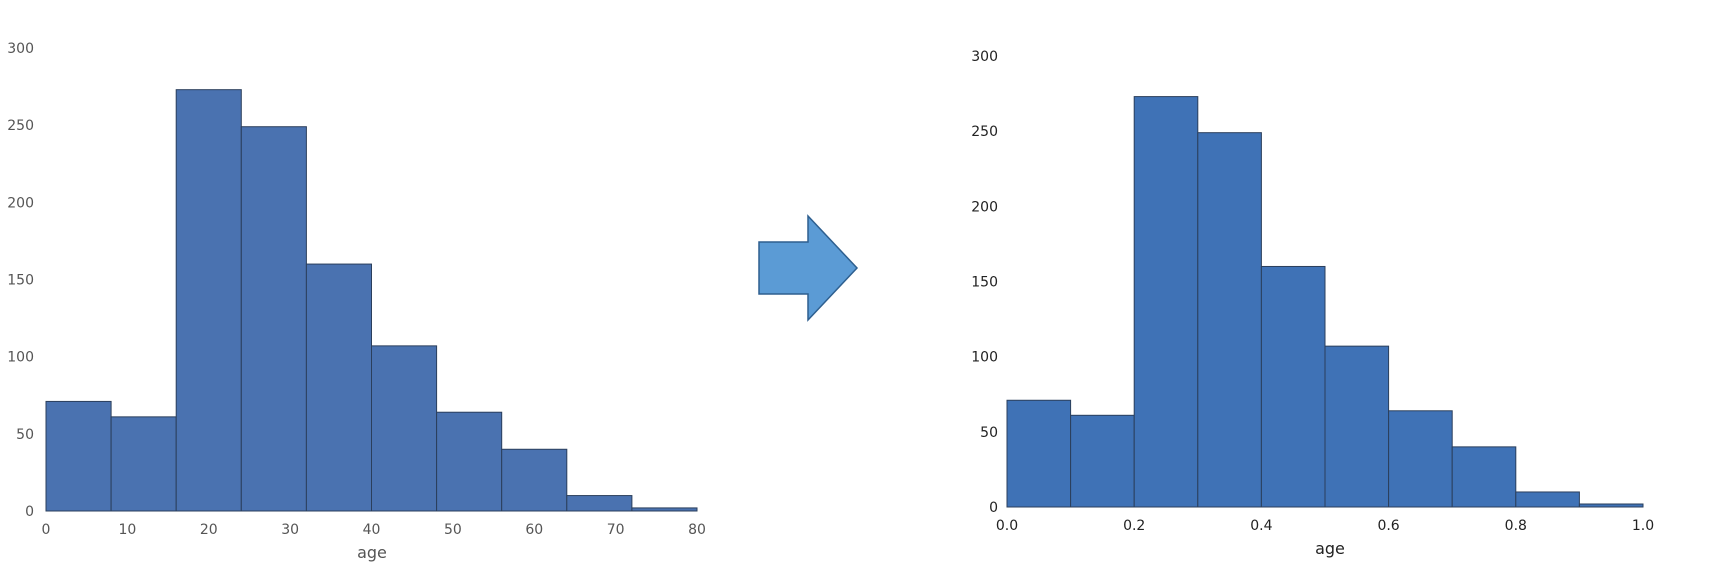 This screenshot has height=564, width=1724. I want to click on x-tick-label: 0.8, so click(1516, 526).